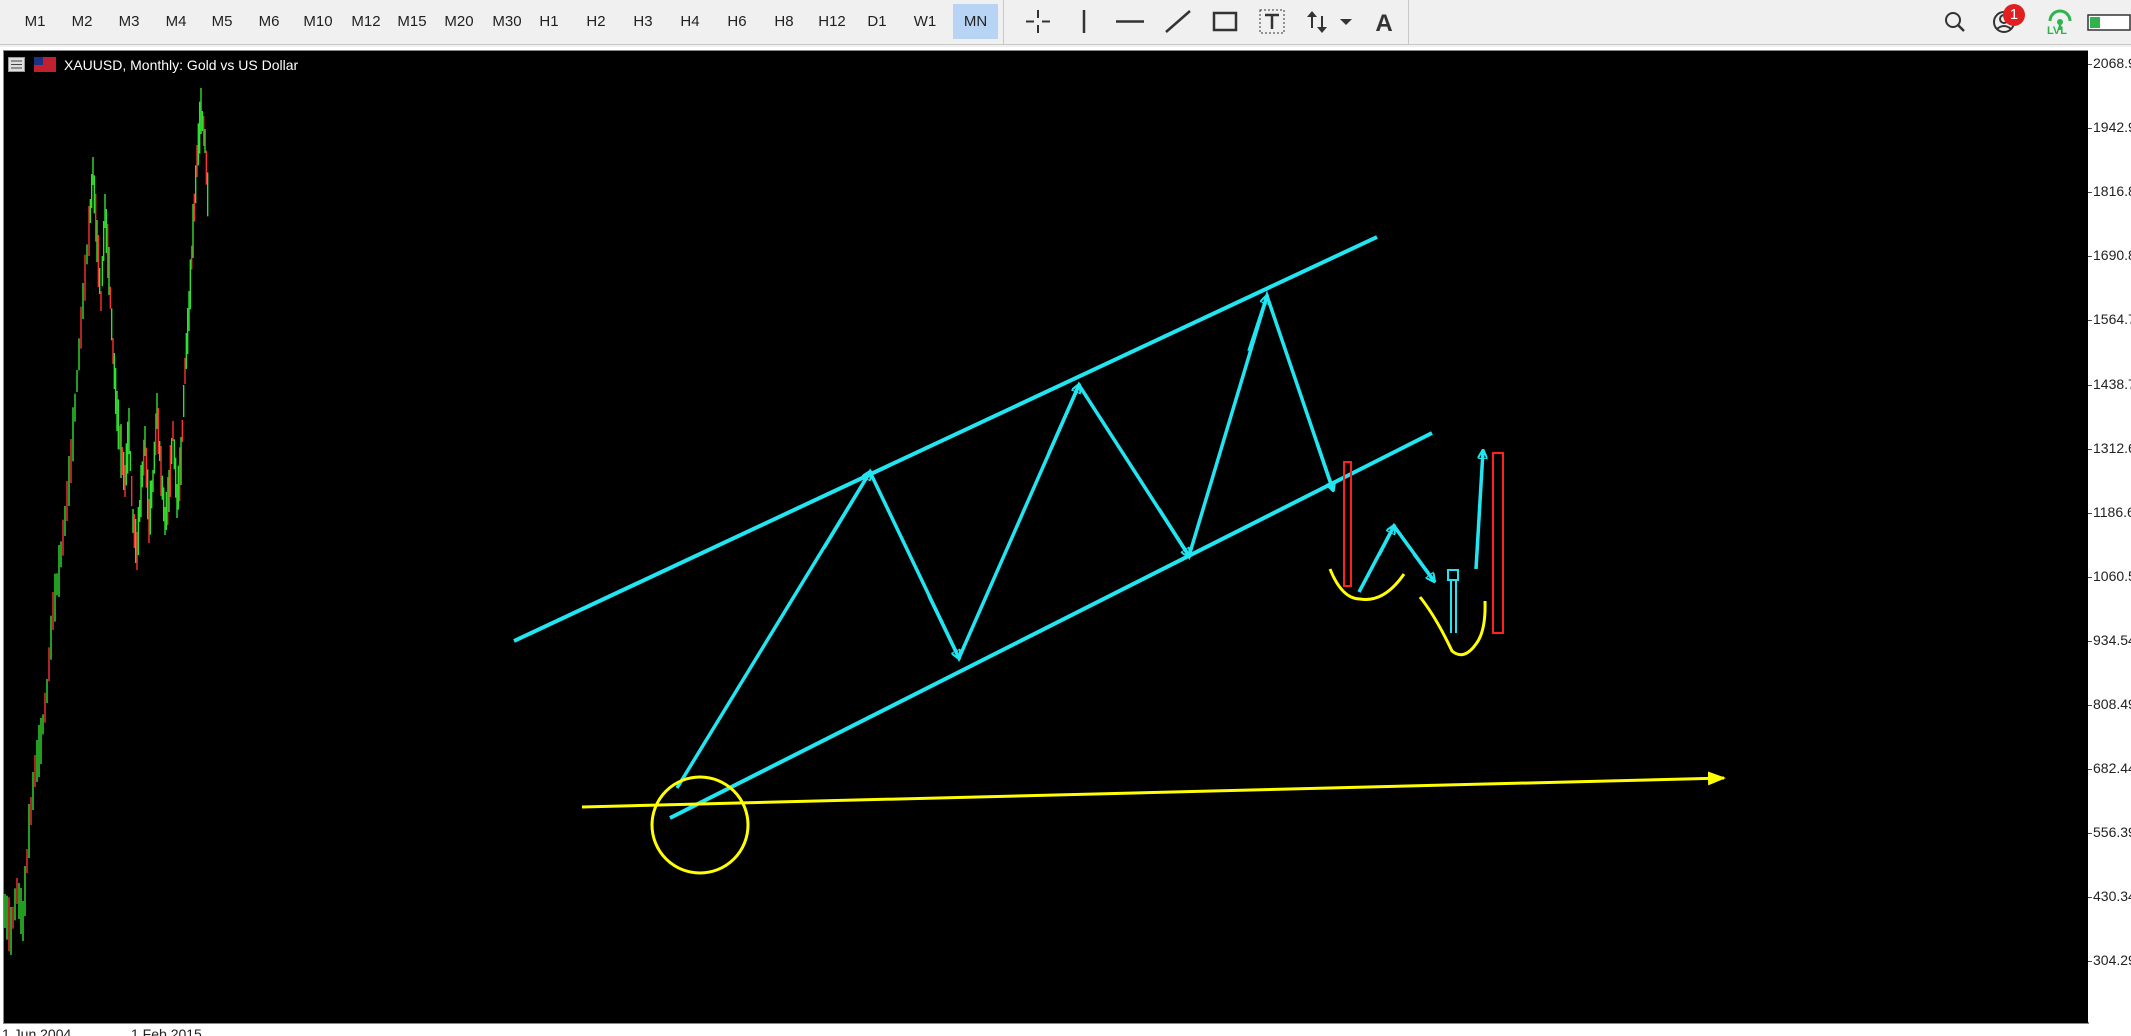 Image resolution: width=2131 pixels, height=1036 pixels. I want to click on timeframe-m12: M12, so click(366, 21).